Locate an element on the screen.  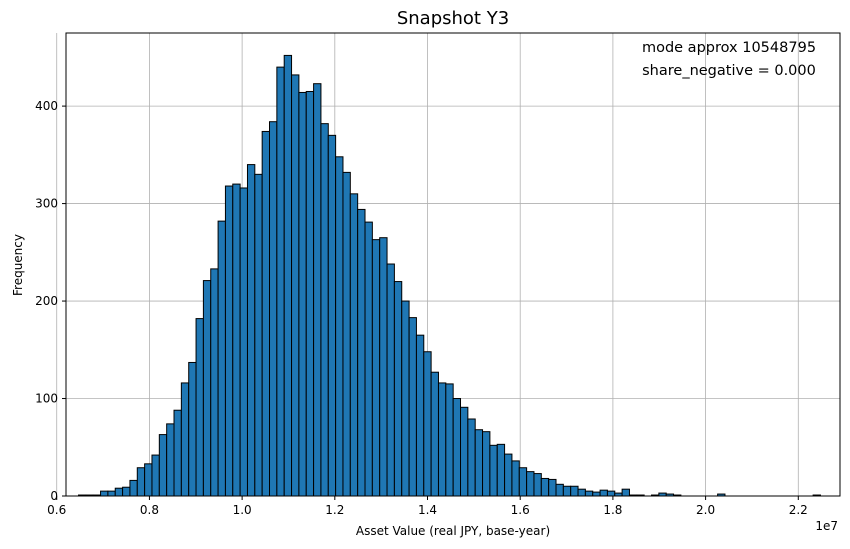
x-axis-label: Asset Value (real JPY, base-year) is located at coordinates (453, 531).